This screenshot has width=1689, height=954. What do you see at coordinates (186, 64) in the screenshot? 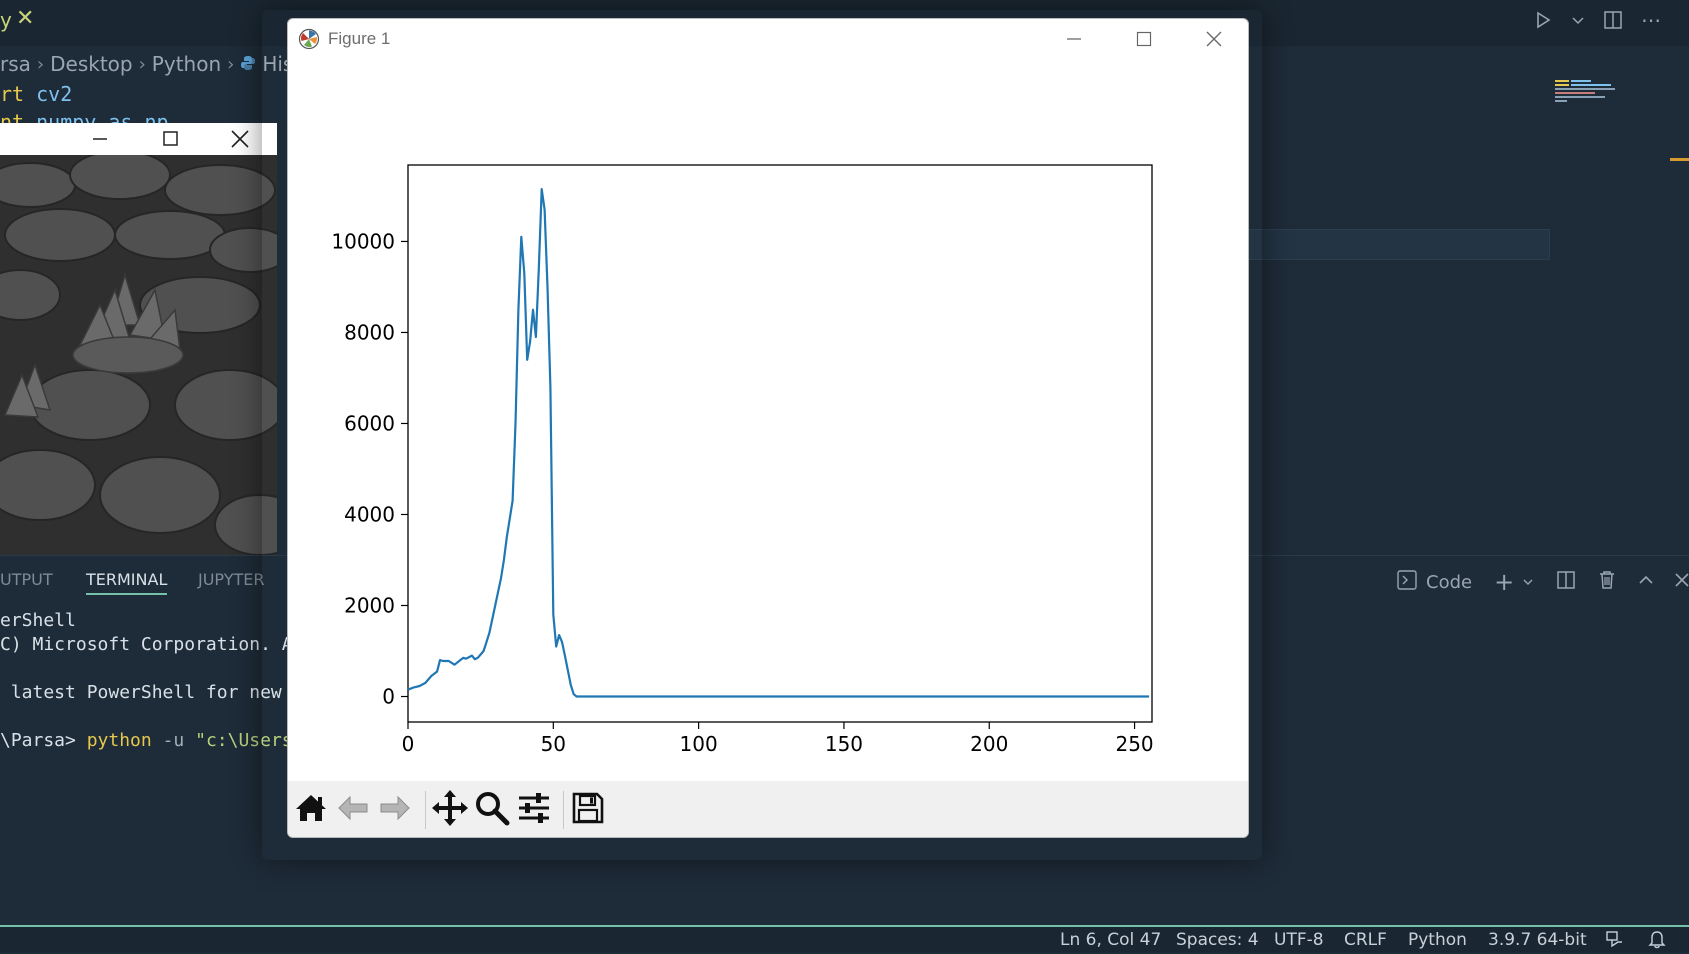
I see `breadcrumb-item: Python` at bounding box center [186, 64].